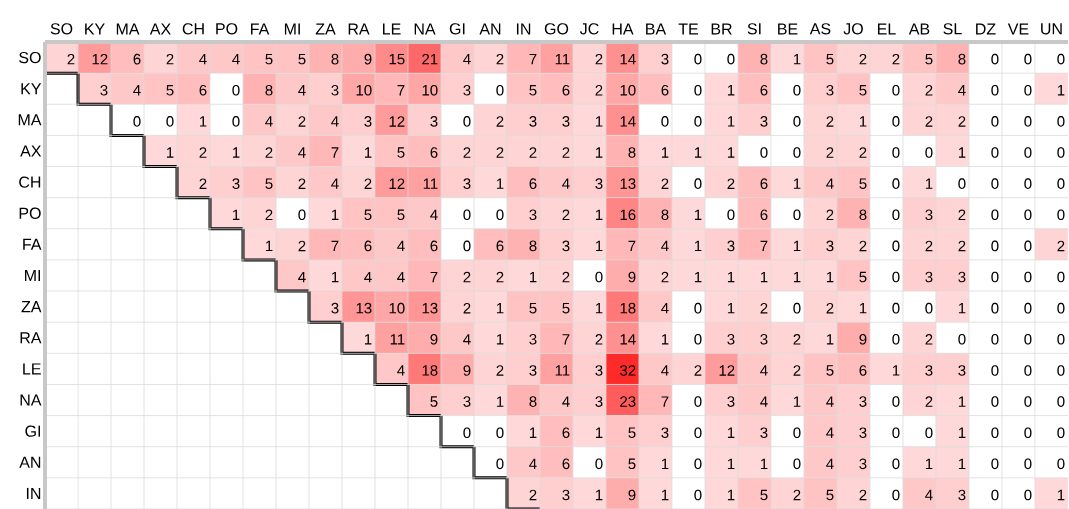 The image size is (1069, 509). What do you see at coordinates (632, 277) in the screenshot?
I see `data-label: 9` at bounding box center [632, 277].